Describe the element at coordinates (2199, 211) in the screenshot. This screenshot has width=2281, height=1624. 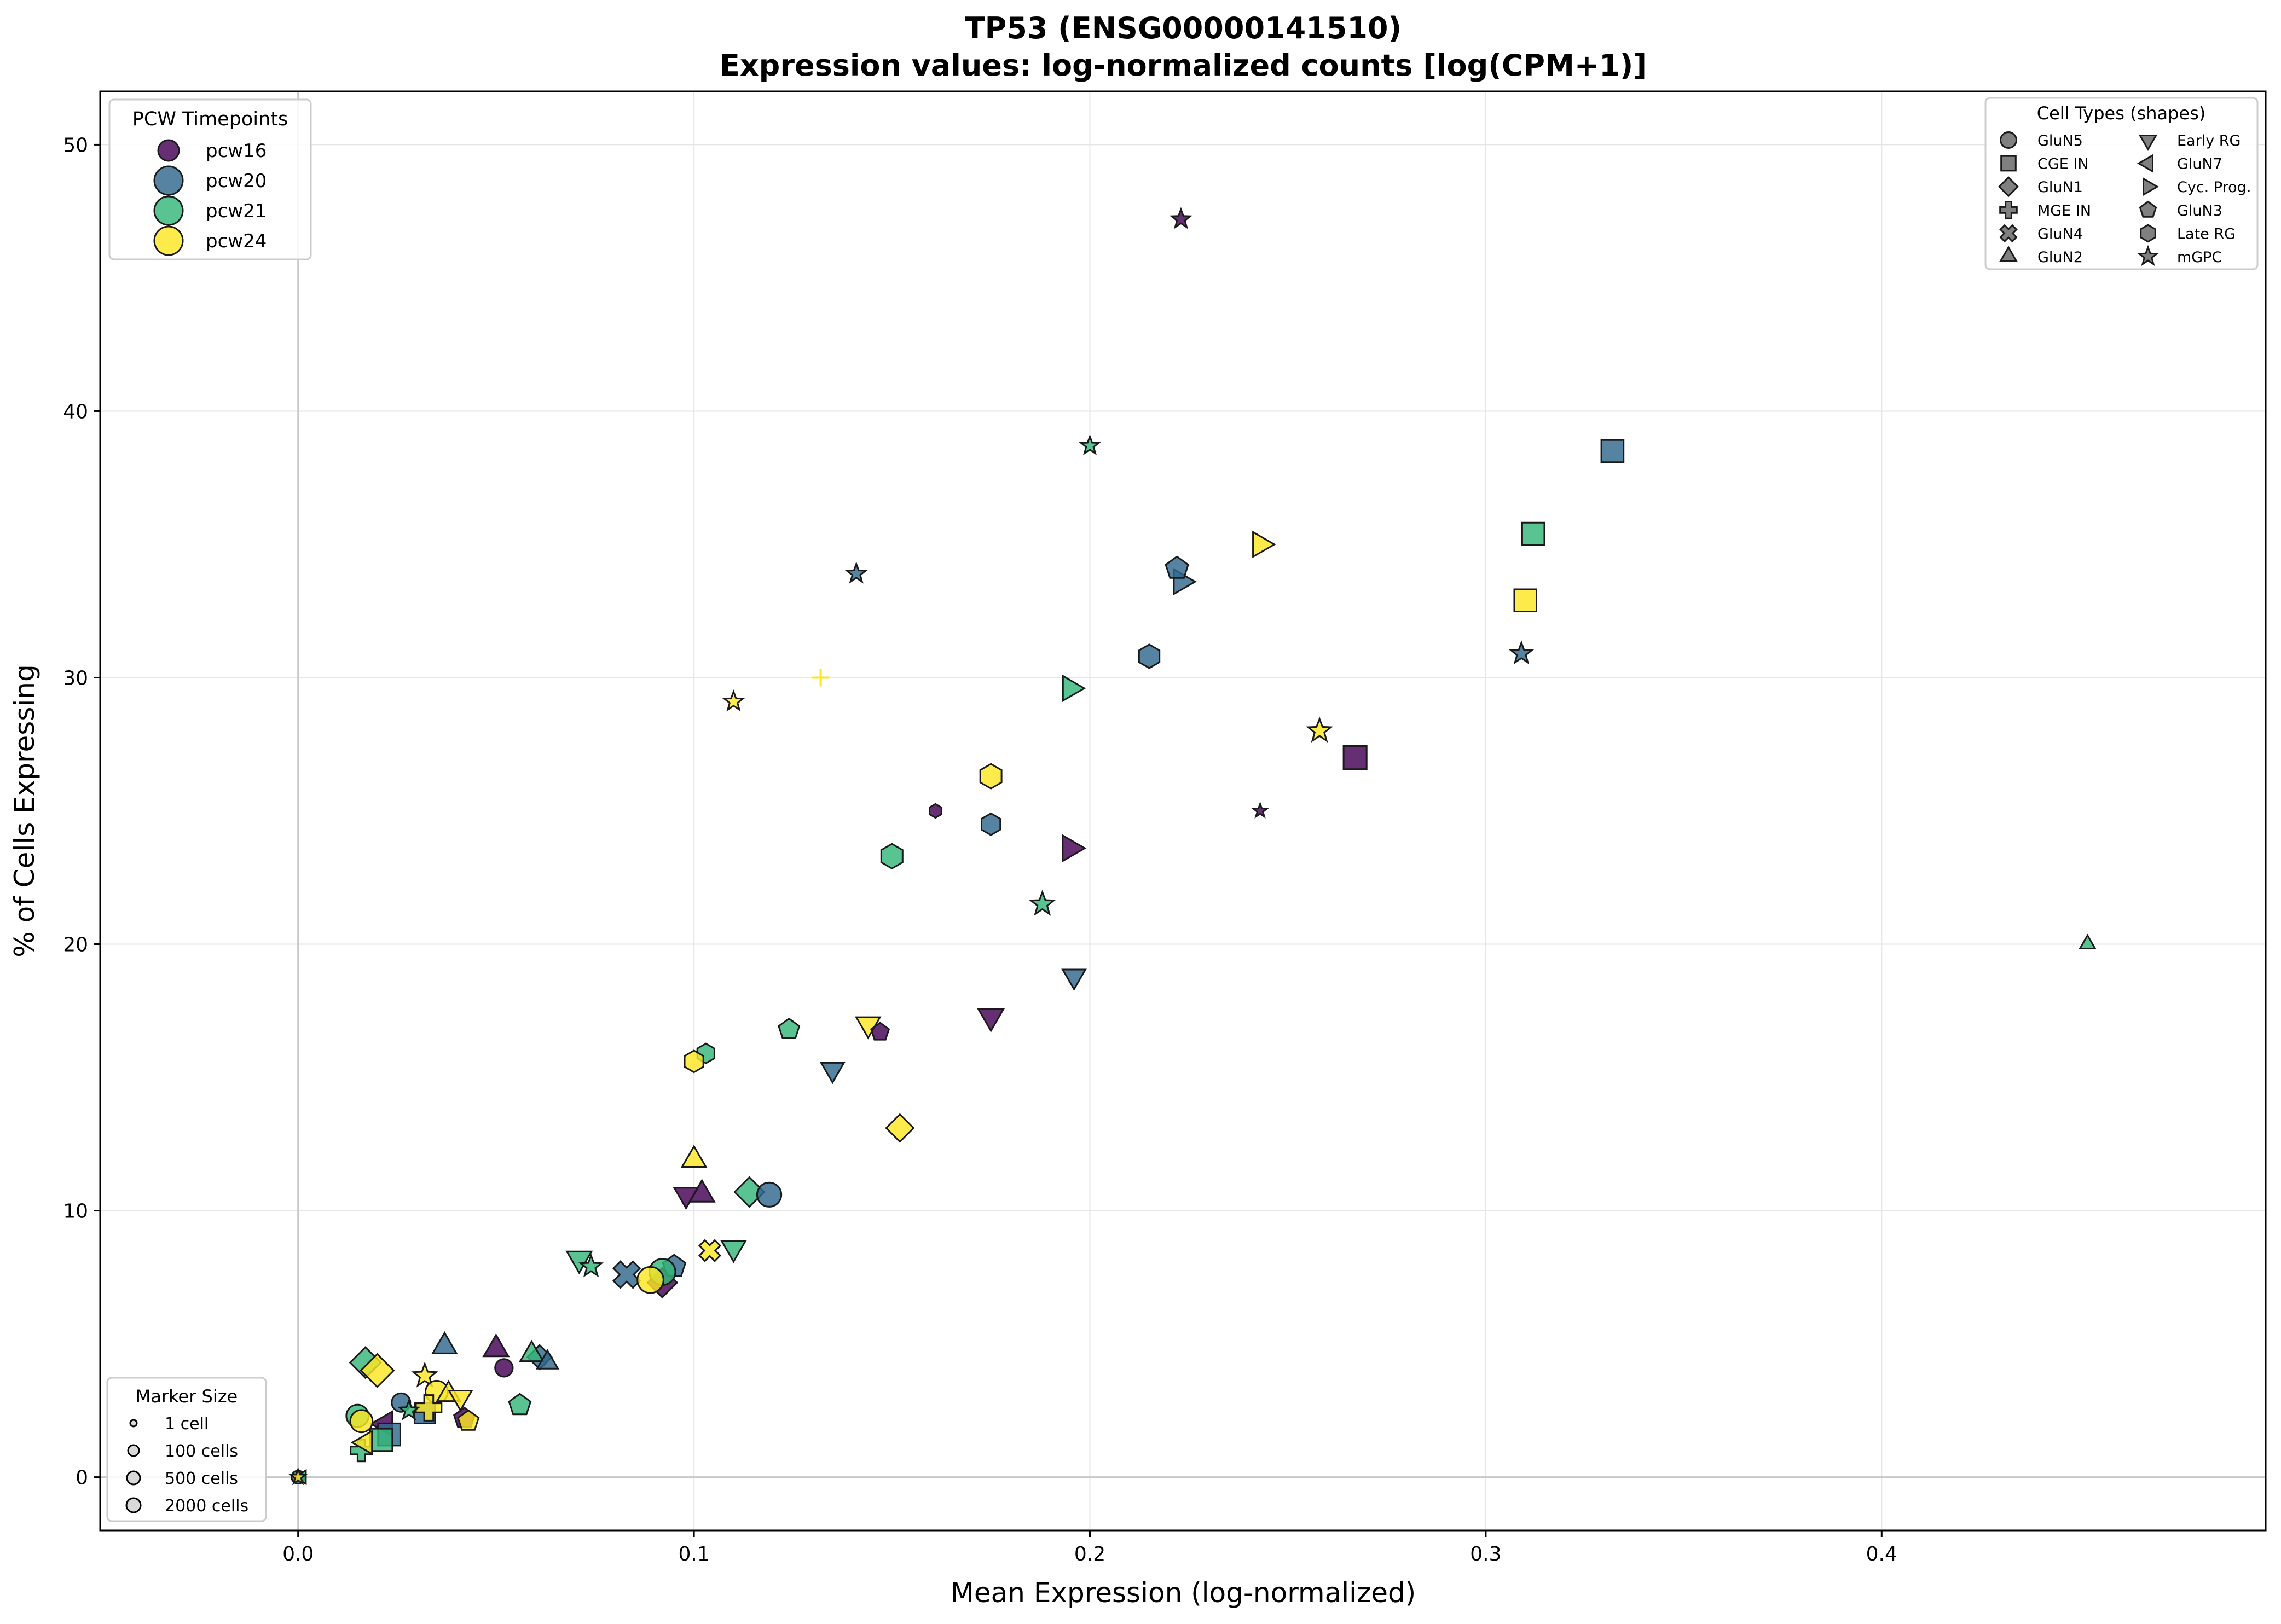
I see `cell-type-legend-label: GluN3` at that location.